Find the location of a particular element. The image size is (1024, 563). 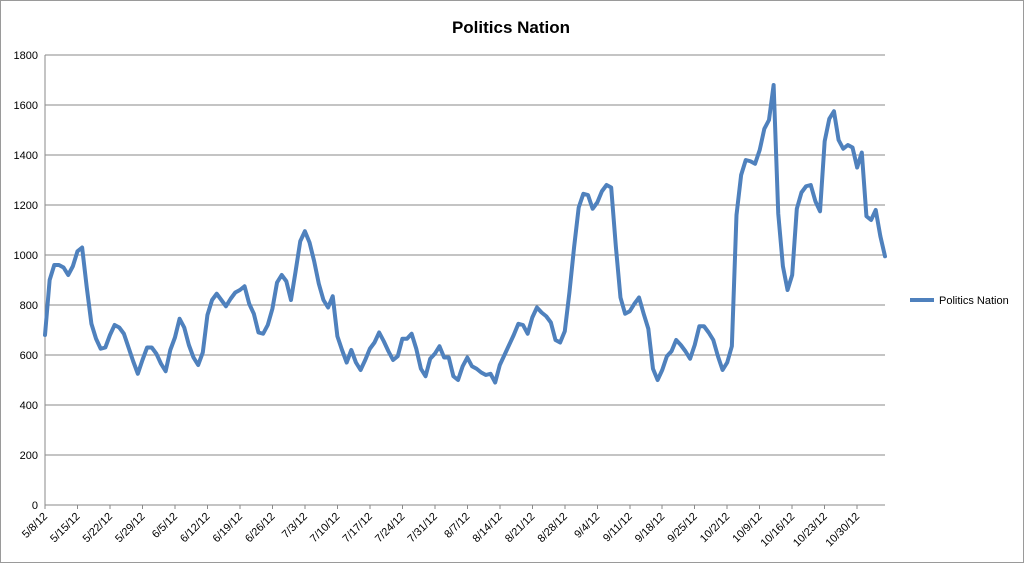

y-tick-label: 1600 is located at coordinates (26, 106).